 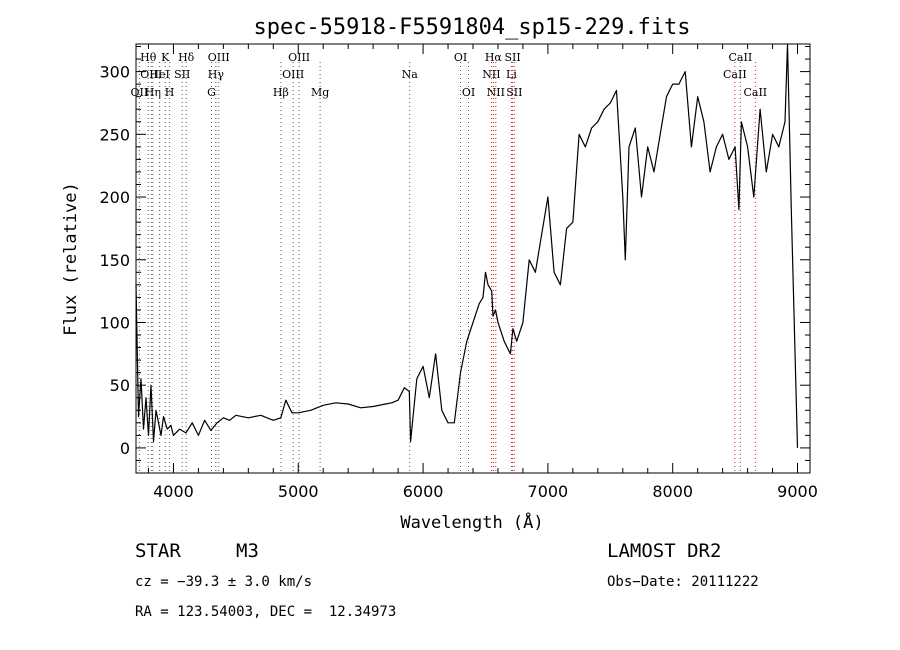 I want to click on line-label: Hβ, so click(x=281, y=92).